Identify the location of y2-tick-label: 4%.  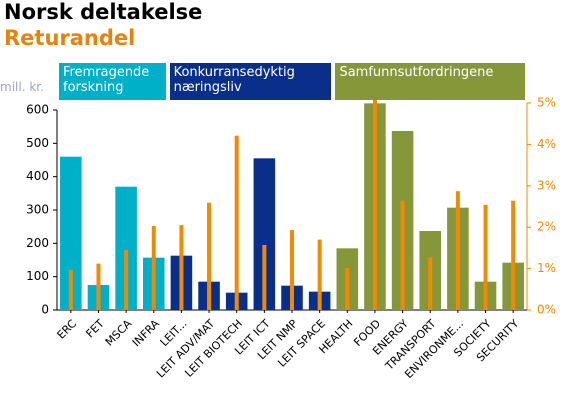
(546, 144).